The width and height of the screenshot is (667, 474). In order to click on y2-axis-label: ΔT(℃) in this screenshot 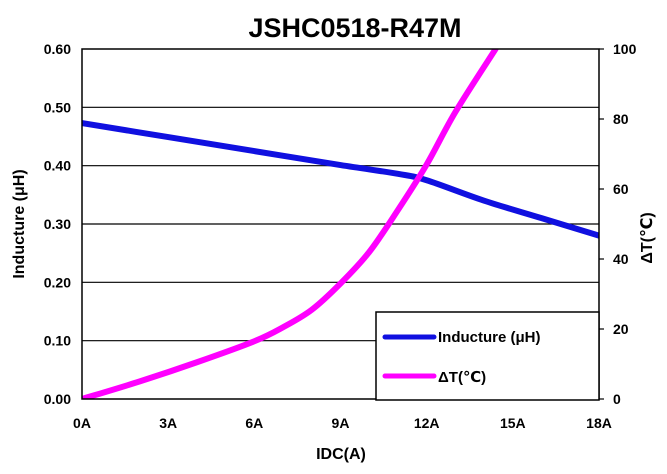, I will do `click(647, 237)`.